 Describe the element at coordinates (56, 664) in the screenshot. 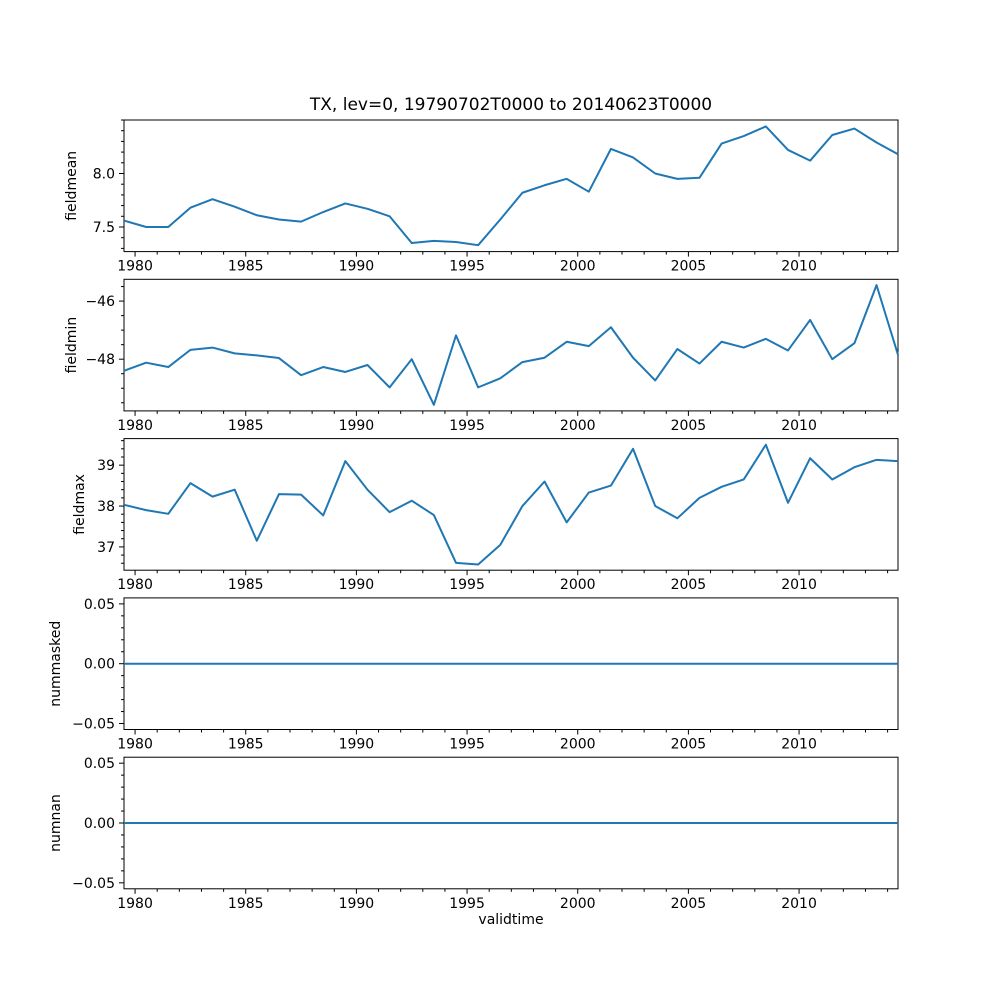

I see `y-axis-title: nummasked` at that location.